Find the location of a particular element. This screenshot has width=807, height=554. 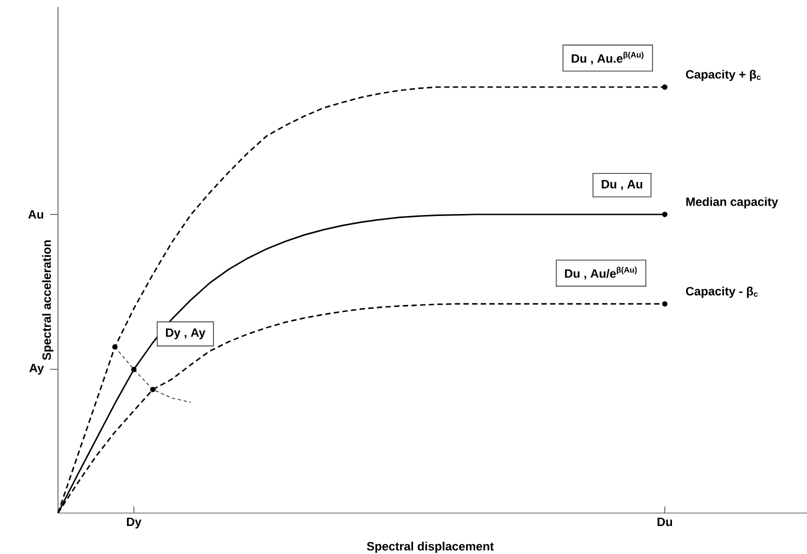

series-label: Capacity + β$_{c}$ is located at coordinates (723, 76).